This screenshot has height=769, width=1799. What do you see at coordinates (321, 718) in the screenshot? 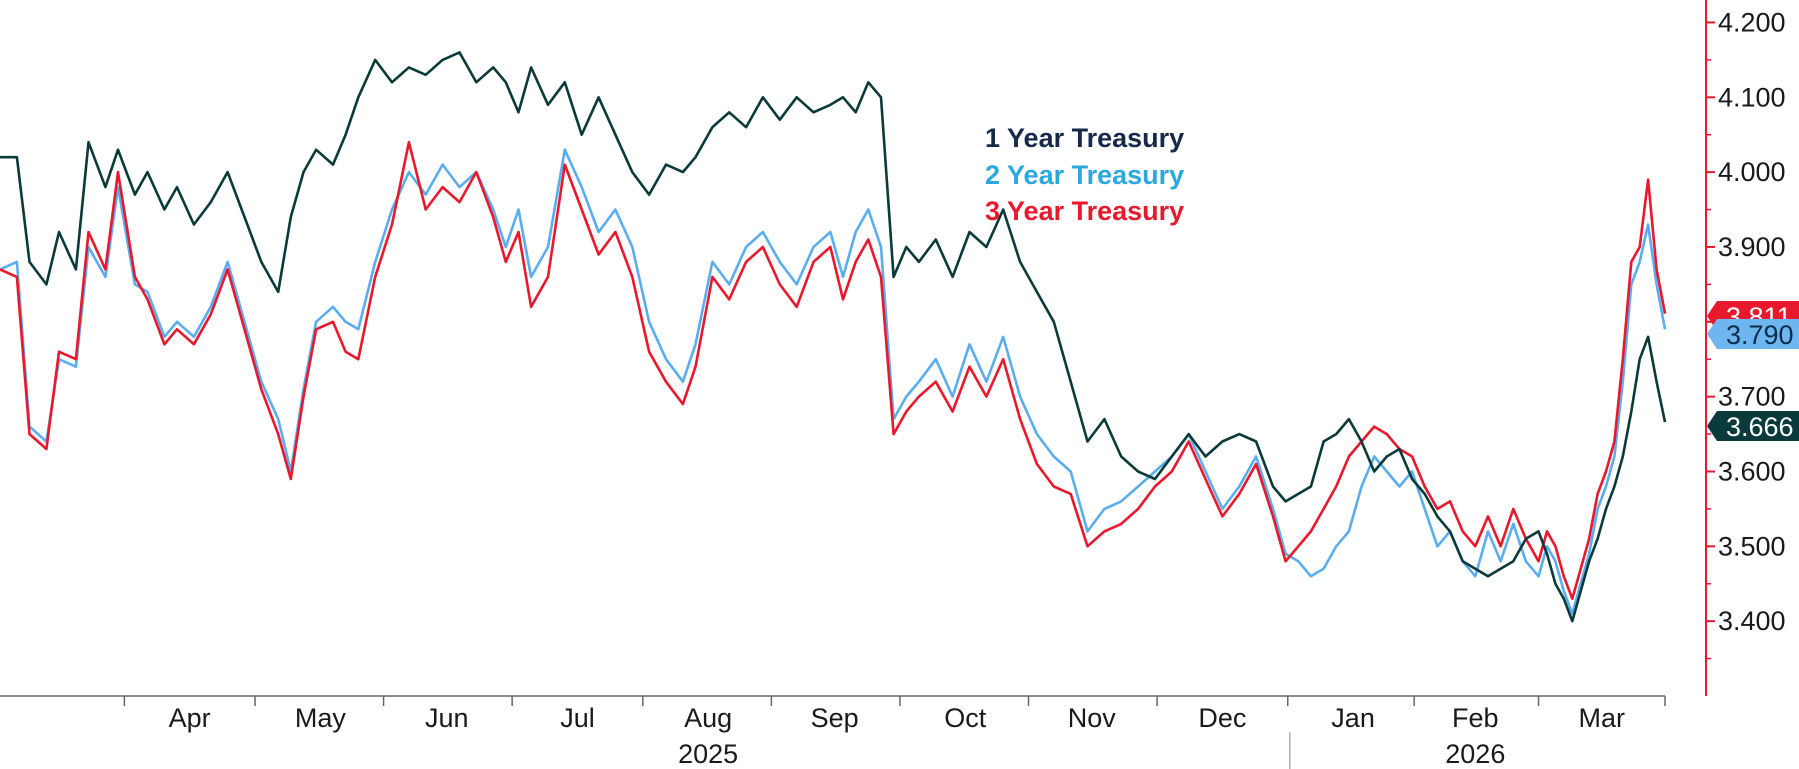
I see `x-tick-label-may: May` at bounding box center [321, 718].